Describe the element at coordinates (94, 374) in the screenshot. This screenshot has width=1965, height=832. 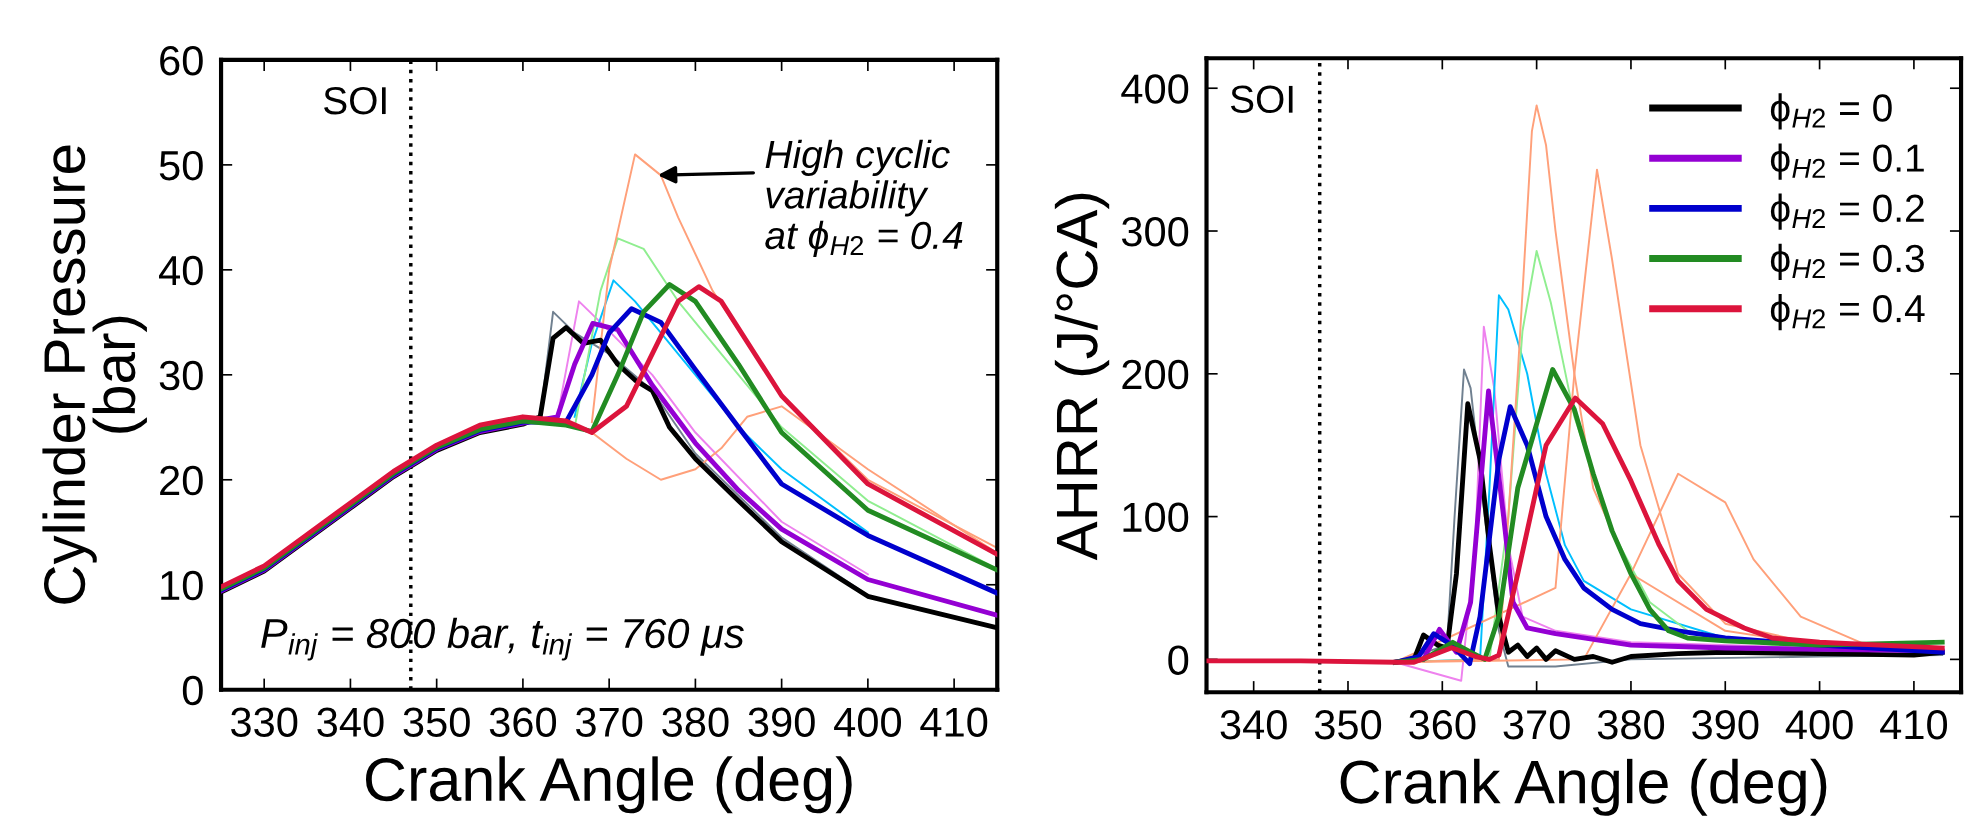
I see `y-axis-title: Cylinder Pressure (bar)` at that location.